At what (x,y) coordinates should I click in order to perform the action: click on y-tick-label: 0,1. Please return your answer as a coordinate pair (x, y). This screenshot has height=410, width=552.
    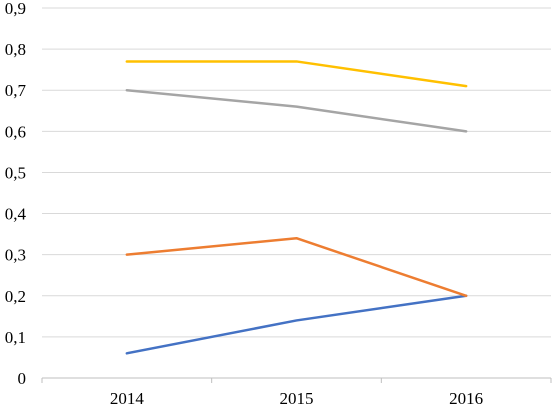
    Looking at the image, I should click on (15, 337).